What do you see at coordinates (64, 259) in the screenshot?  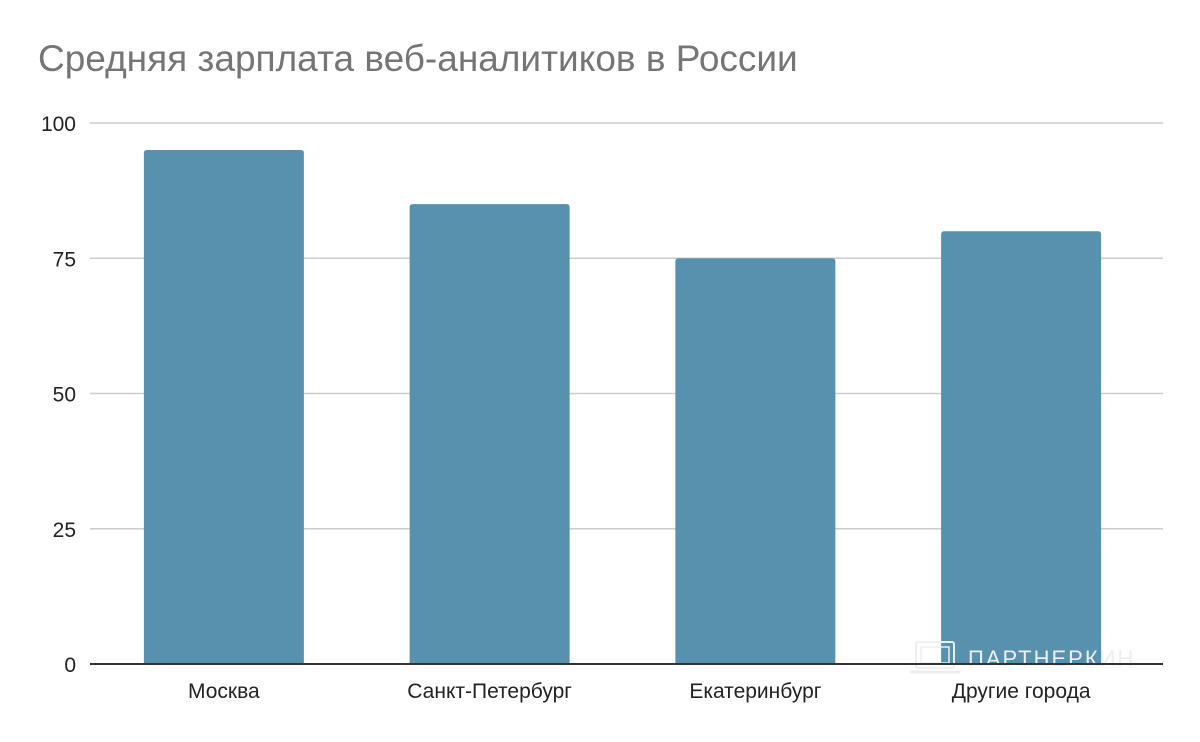 I see `y-tick-label: 75` at bounding box center [64, 259].